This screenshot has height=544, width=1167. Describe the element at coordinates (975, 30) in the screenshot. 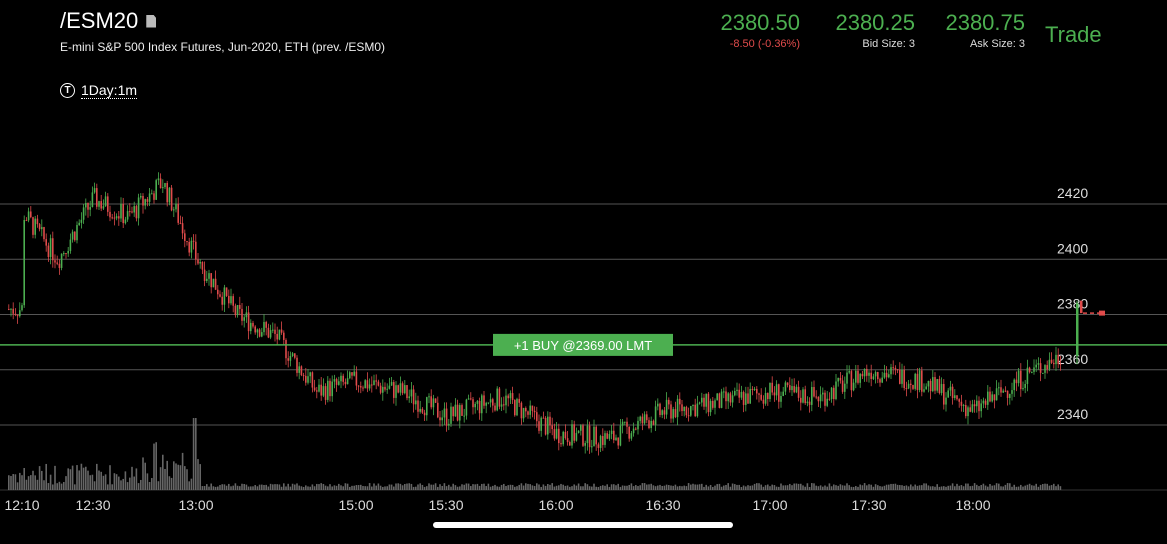

I see `ask-block: 2380.75 Ask Size: 3` at that location.